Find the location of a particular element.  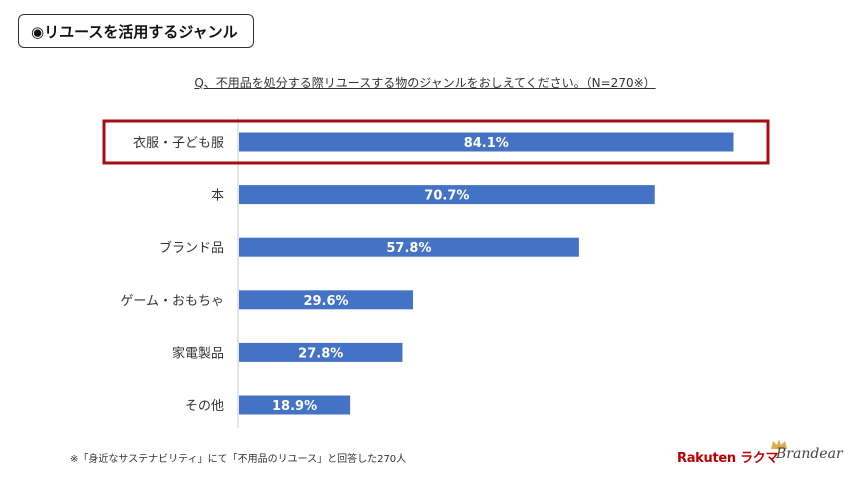

category-label-4: 家電製品 is located at coordinates (198, 353).